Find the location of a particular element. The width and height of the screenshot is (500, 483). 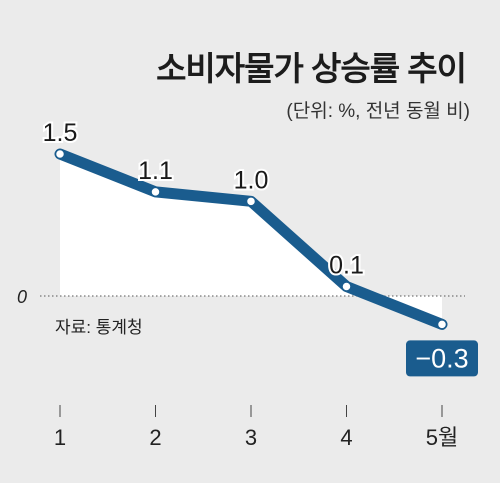

x-tick-label: 3 is located at coordinates (251, 437).